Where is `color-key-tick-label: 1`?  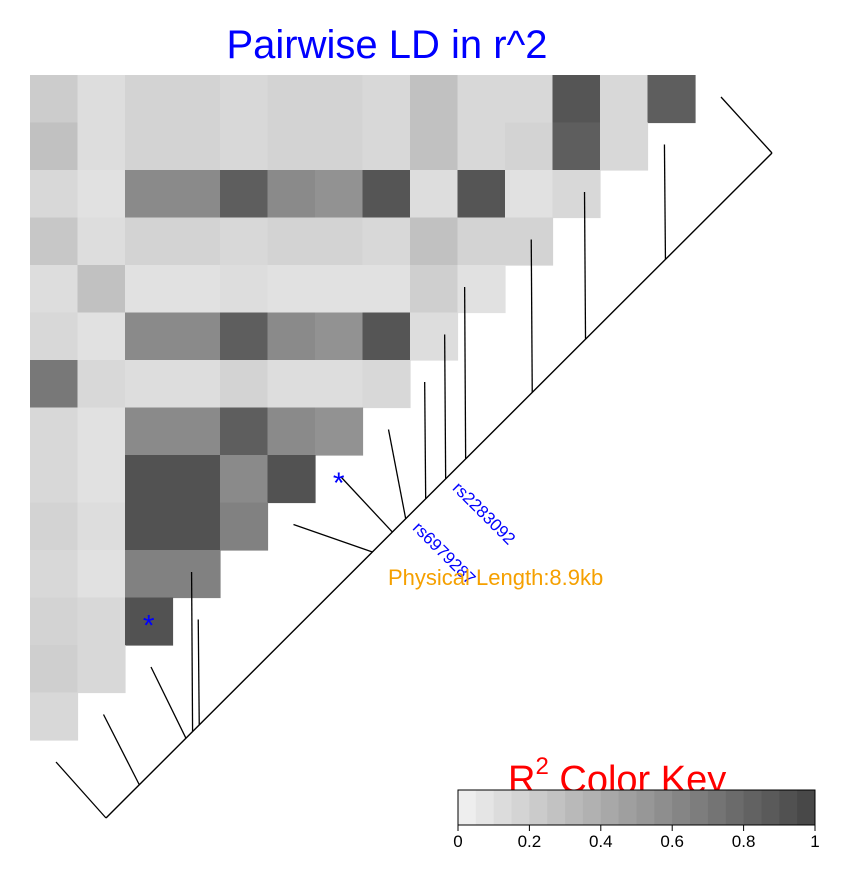 color-key-tick-label: 1 is located at coordinates (814, 841).